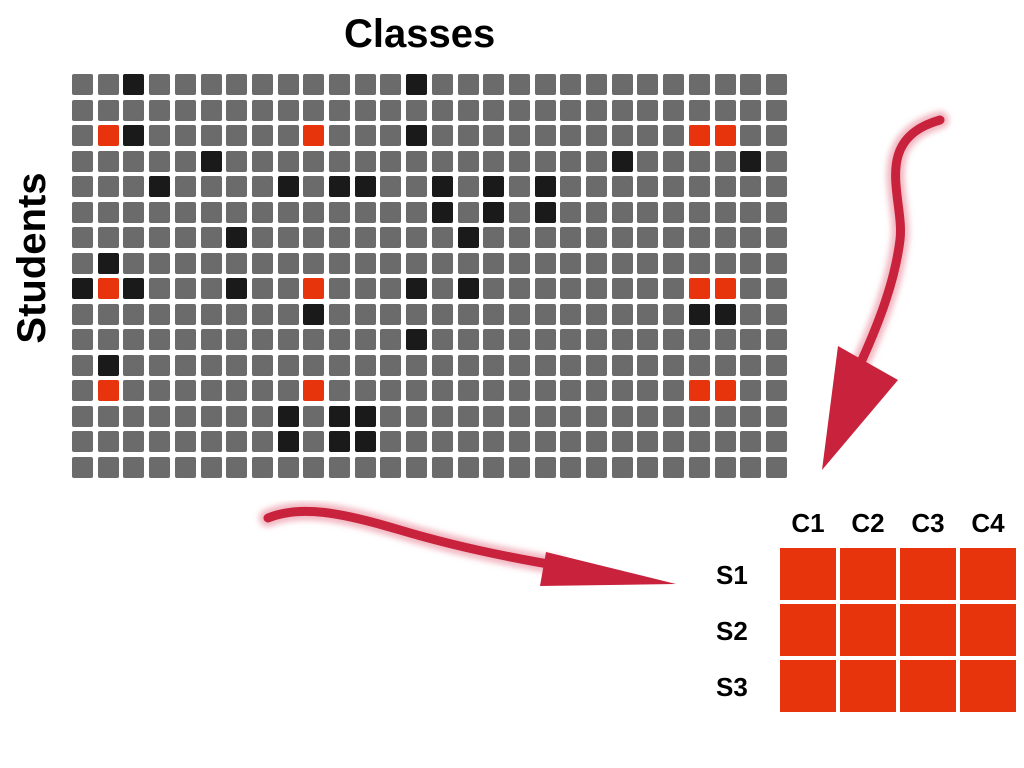 This screenshot has height=768, width=1024. I want to click on matrix-cell, so click(928, 574).